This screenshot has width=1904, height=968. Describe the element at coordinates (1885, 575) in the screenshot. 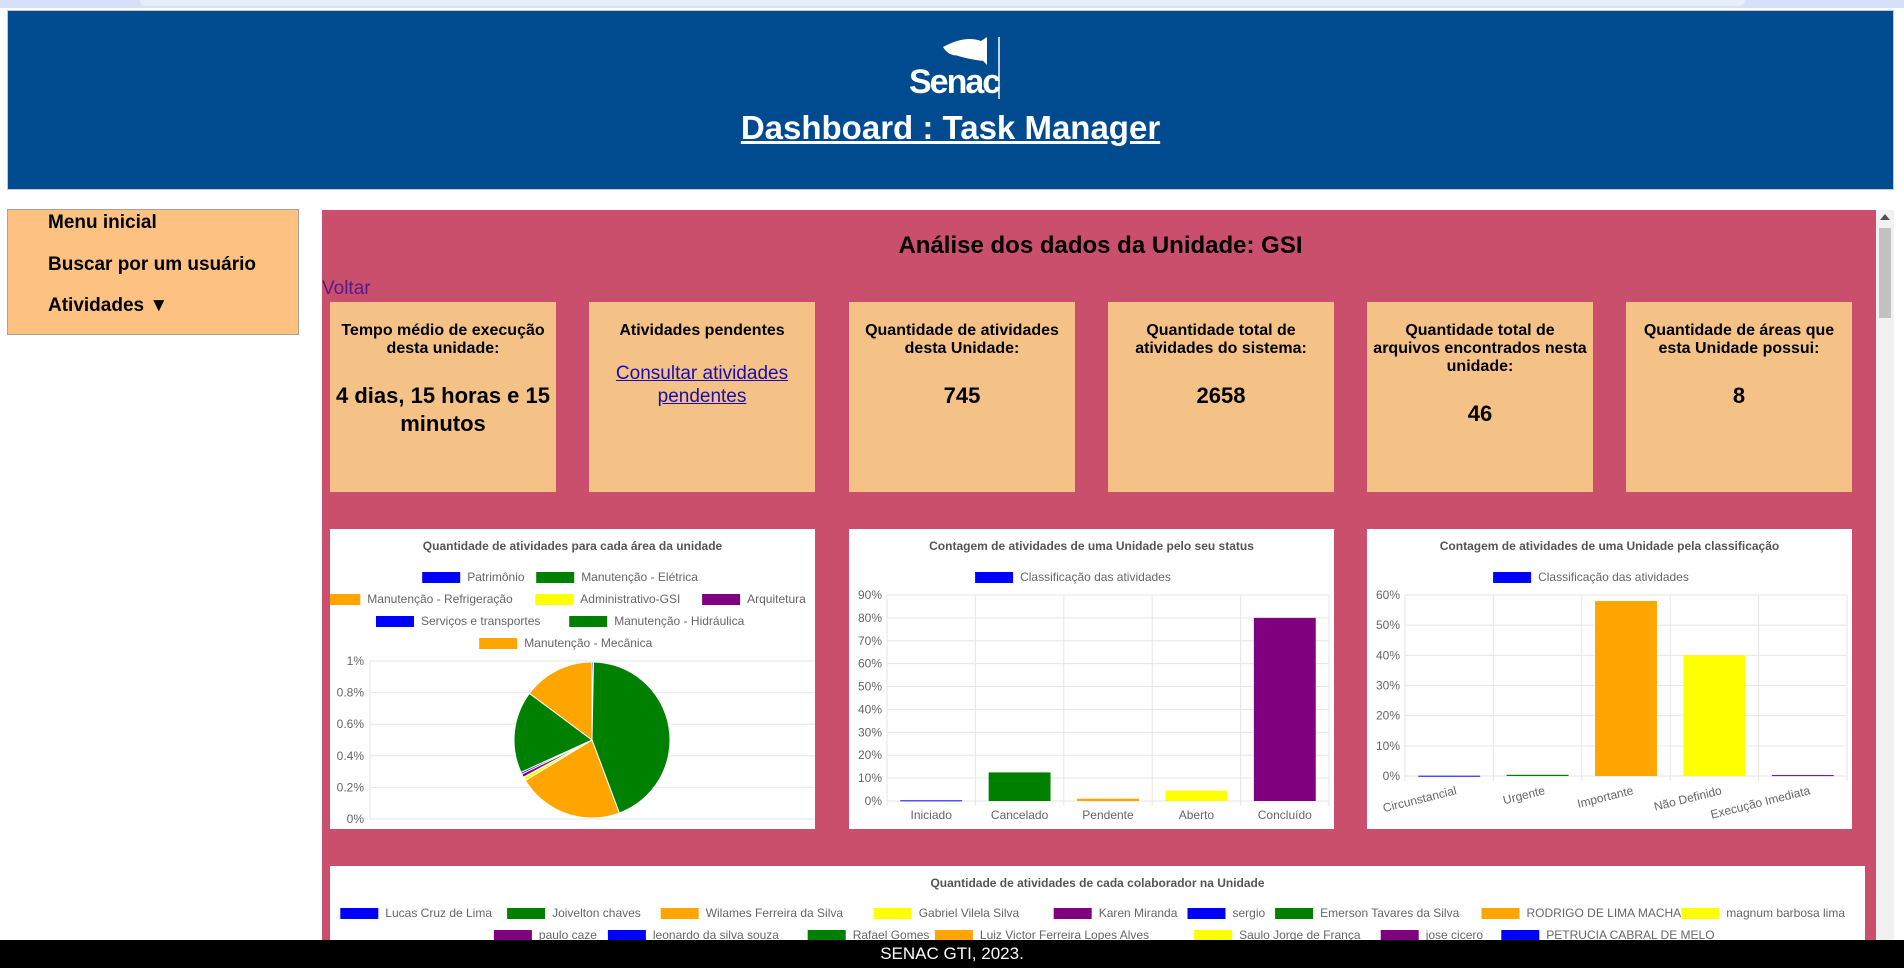

I see `panel-scrollbar` at that location.